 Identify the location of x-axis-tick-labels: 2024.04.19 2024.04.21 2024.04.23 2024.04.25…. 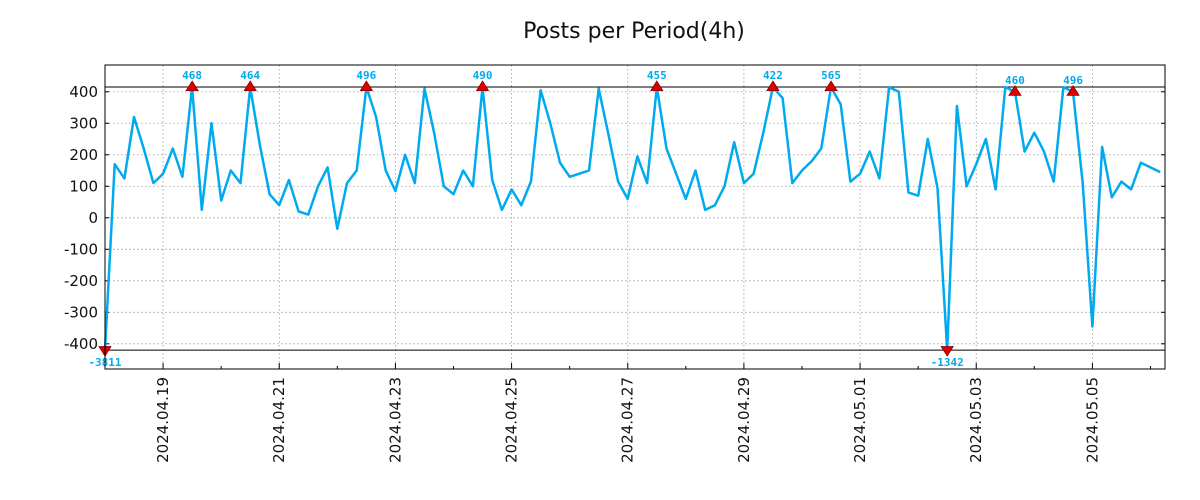
(627, 420).